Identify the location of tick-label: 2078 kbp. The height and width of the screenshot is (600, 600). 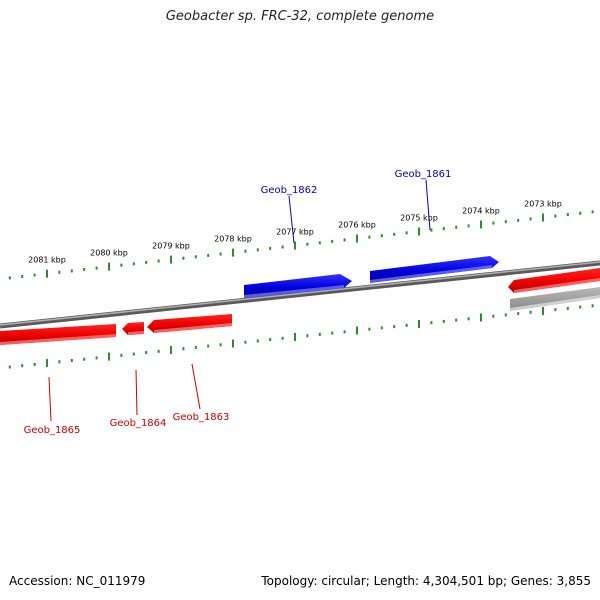
(233, 239).